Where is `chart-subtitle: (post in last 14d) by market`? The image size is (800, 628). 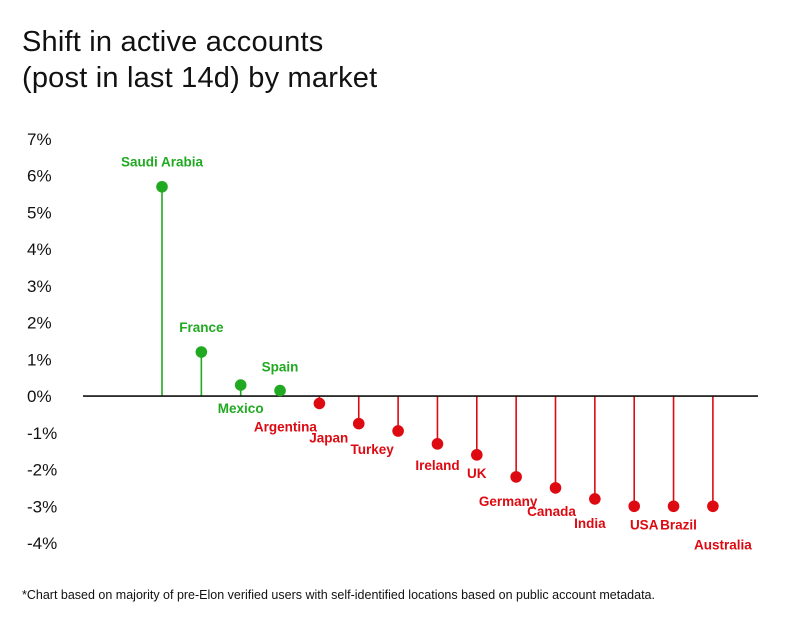
chart-subtitle: (post in last 14d) by market is located at coordinates (200, 78).